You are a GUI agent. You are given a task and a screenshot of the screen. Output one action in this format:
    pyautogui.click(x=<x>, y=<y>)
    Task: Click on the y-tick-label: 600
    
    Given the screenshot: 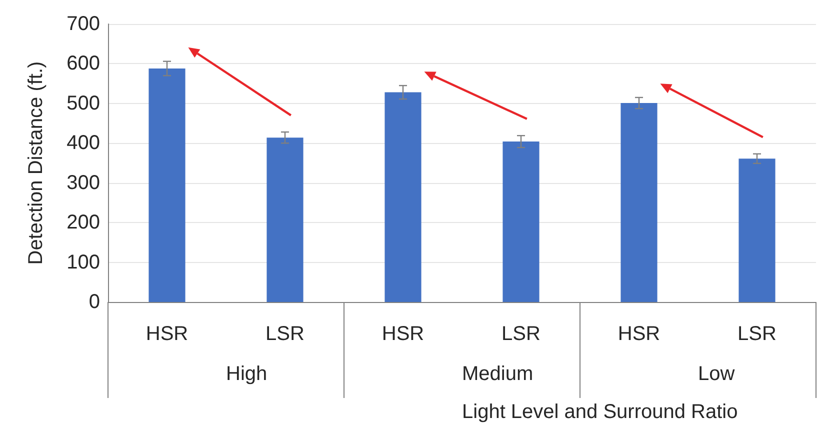 What is the action you would take?
    pyautogui.click(x=83, y=63)
    